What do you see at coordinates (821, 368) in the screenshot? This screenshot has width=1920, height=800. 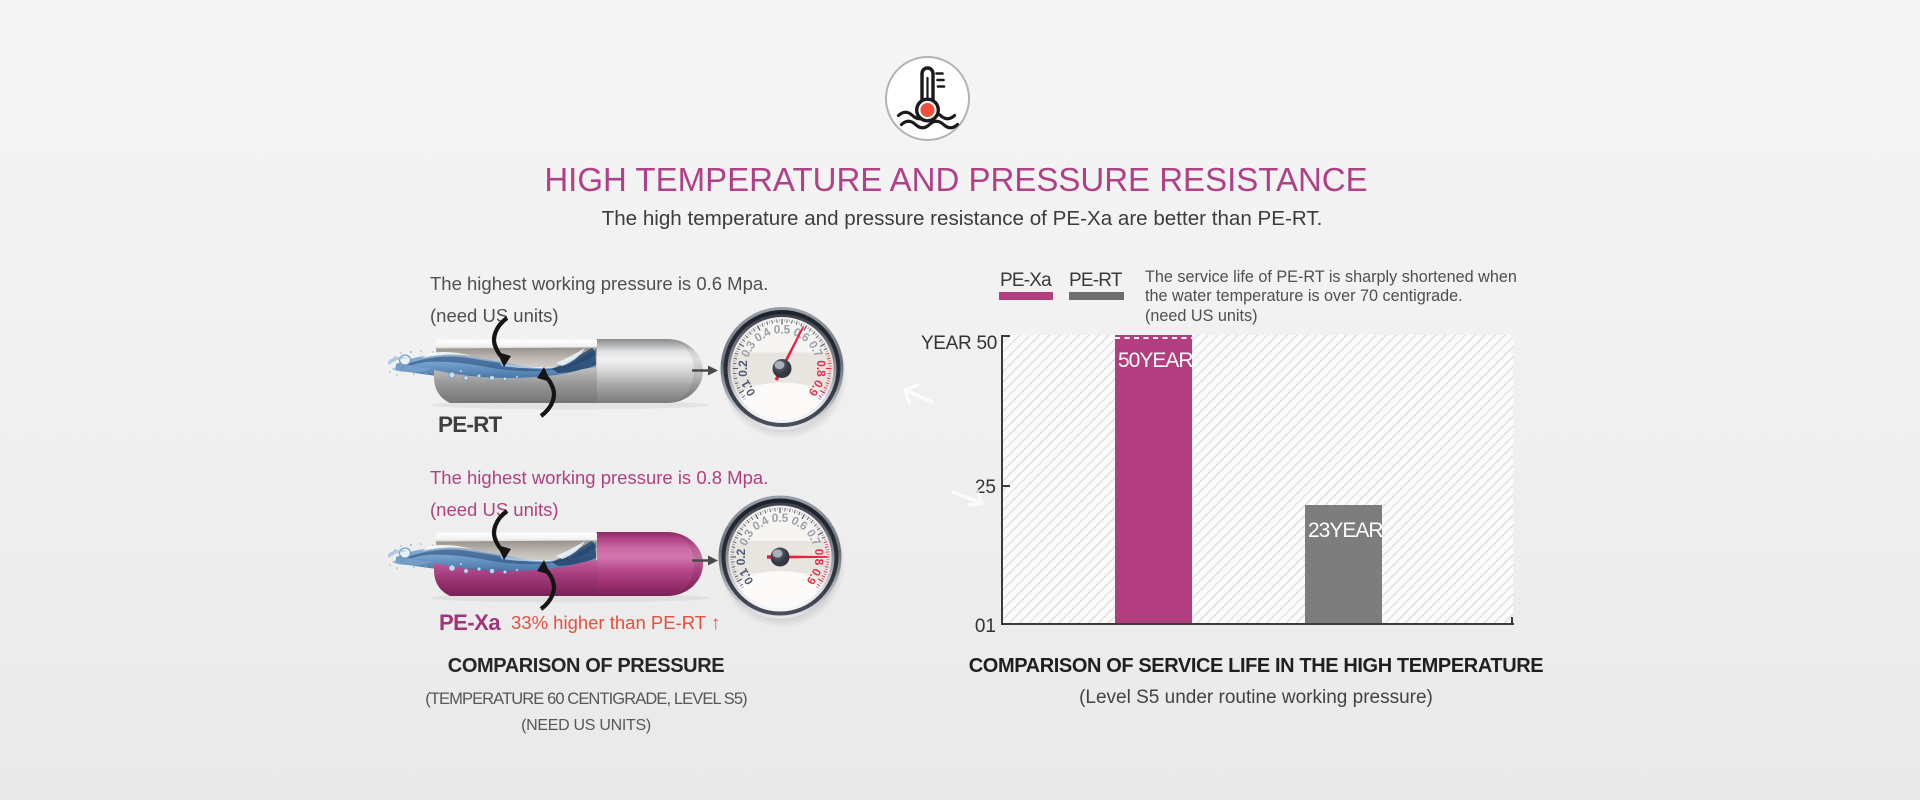 I see `svg-text: 0.8` at bounding box center [821, 368].